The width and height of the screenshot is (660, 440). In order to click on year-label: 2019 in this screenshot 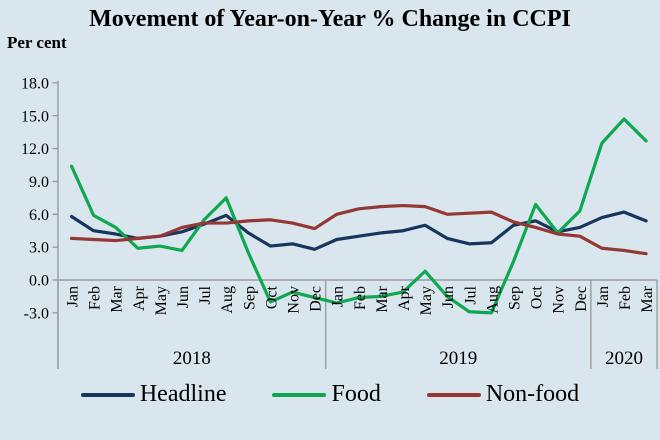, I will do `click(458, 358)`.